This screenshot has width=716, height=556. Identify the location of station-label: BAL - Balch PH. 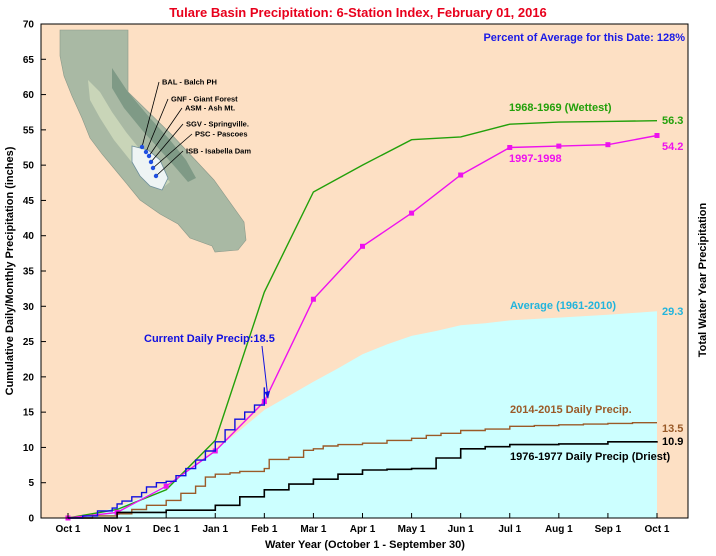
(189, 82).